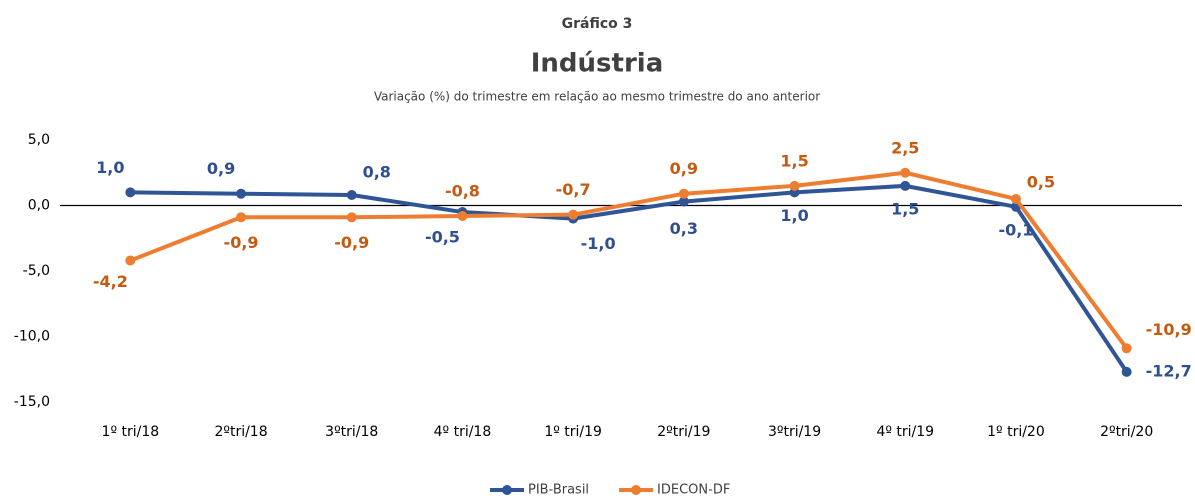 This screenshot has width=1195, height=501. What do you see at coordinates (442, 237) in the screenshot?
I see `data-label: -0,5` at bounding box center [442, 237].